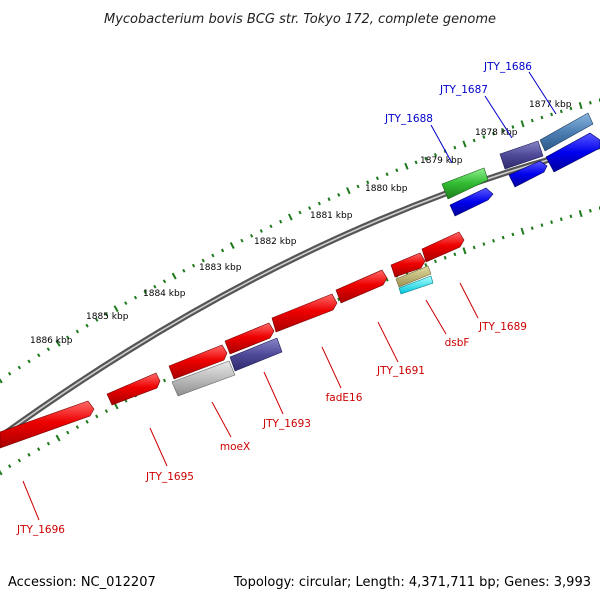  Describe the element at coordinates (463, 90) in the screenshot. I see `gene-label-jty-1687: JTY_1687` at that location.